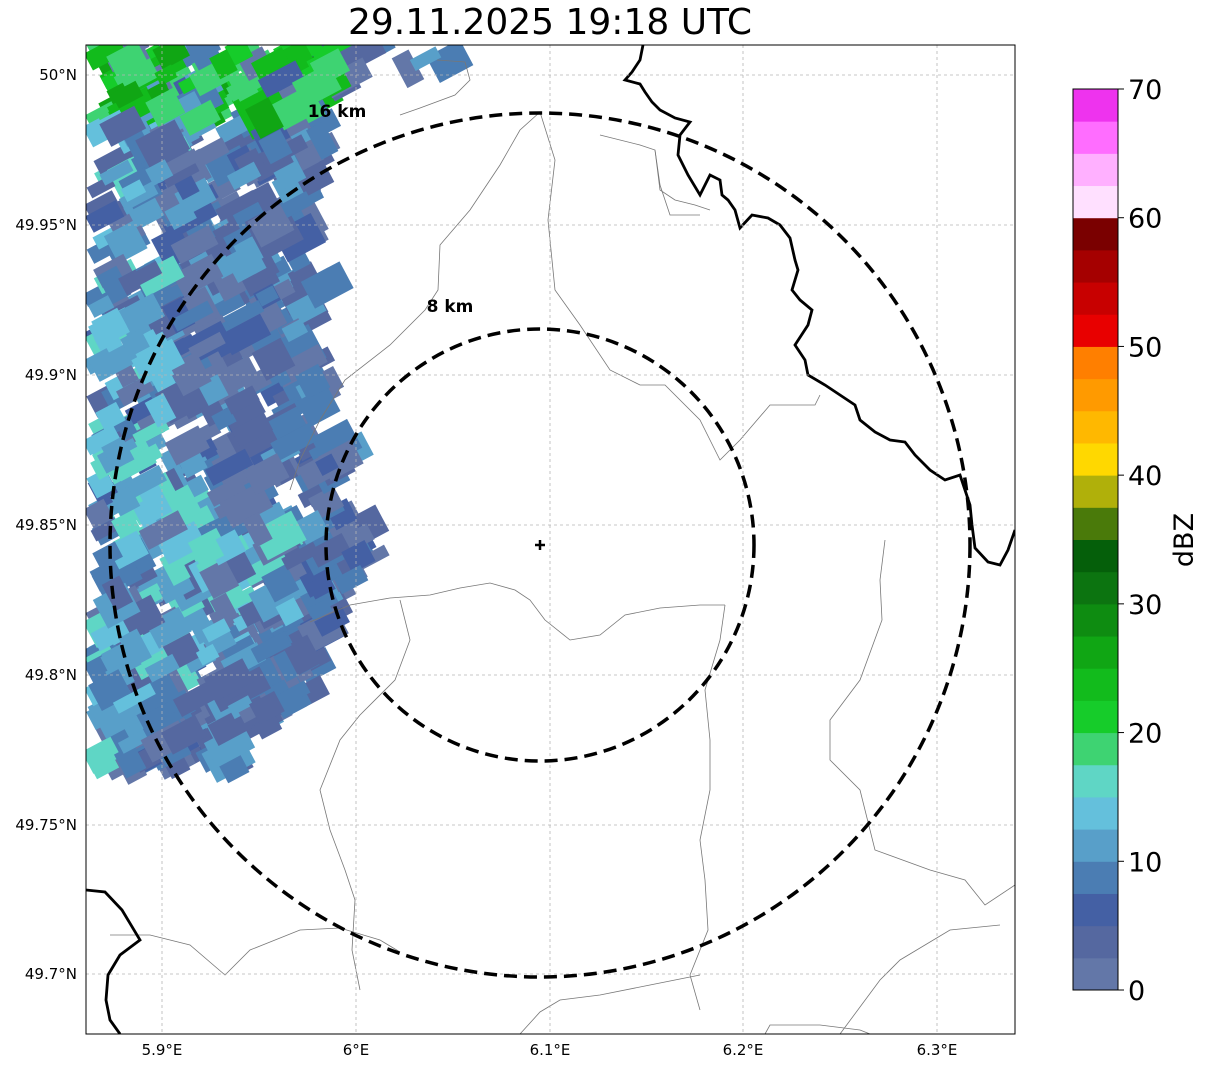 This screenshot has height=1069, width=1207. I want to click on lat-tick-label: 49.8°N, so click(51, 675).